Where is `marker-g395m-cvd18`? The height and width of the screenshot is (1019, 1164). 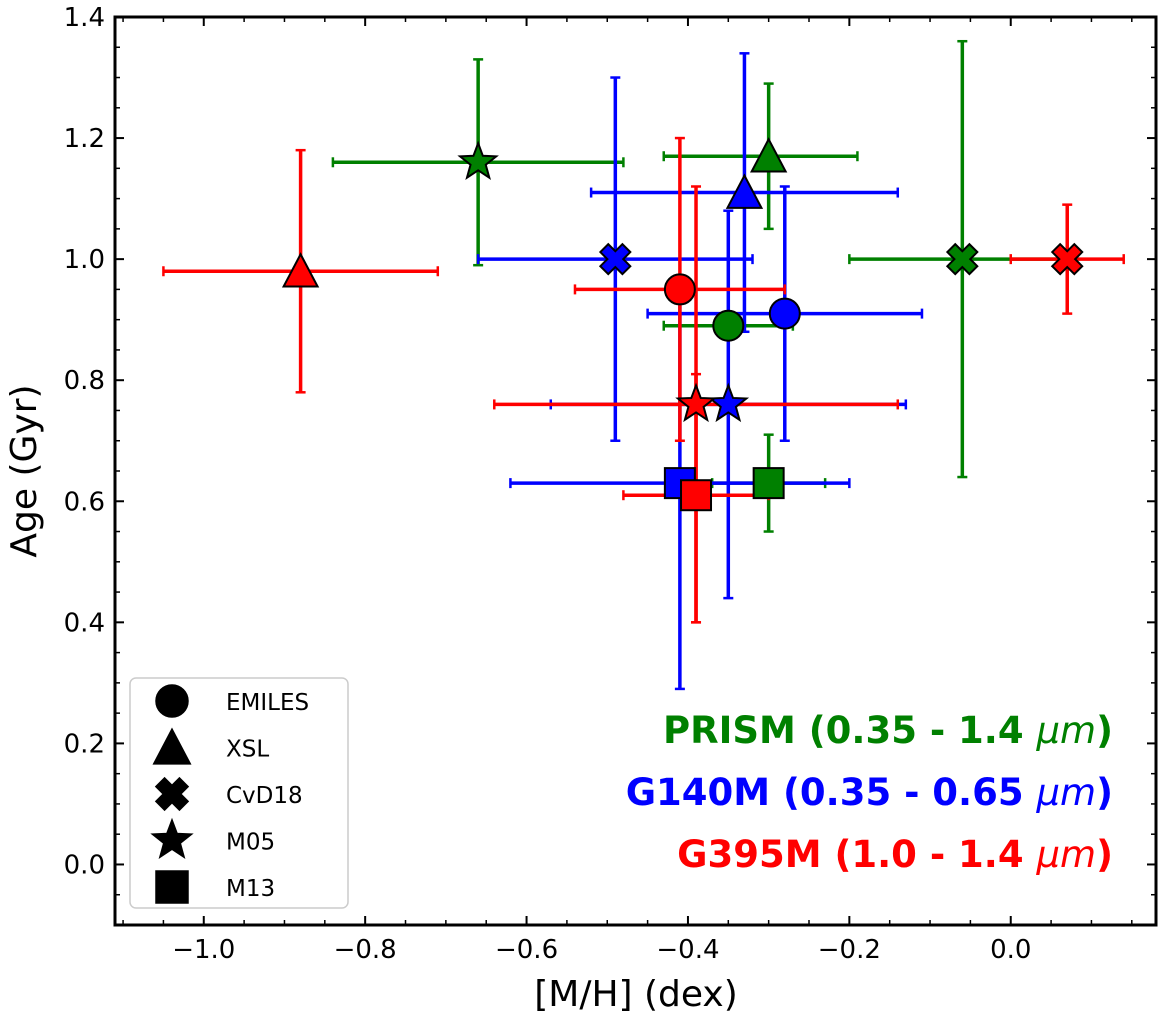
marker-g395m-cvd18 is located at coordinates (1067, 259).